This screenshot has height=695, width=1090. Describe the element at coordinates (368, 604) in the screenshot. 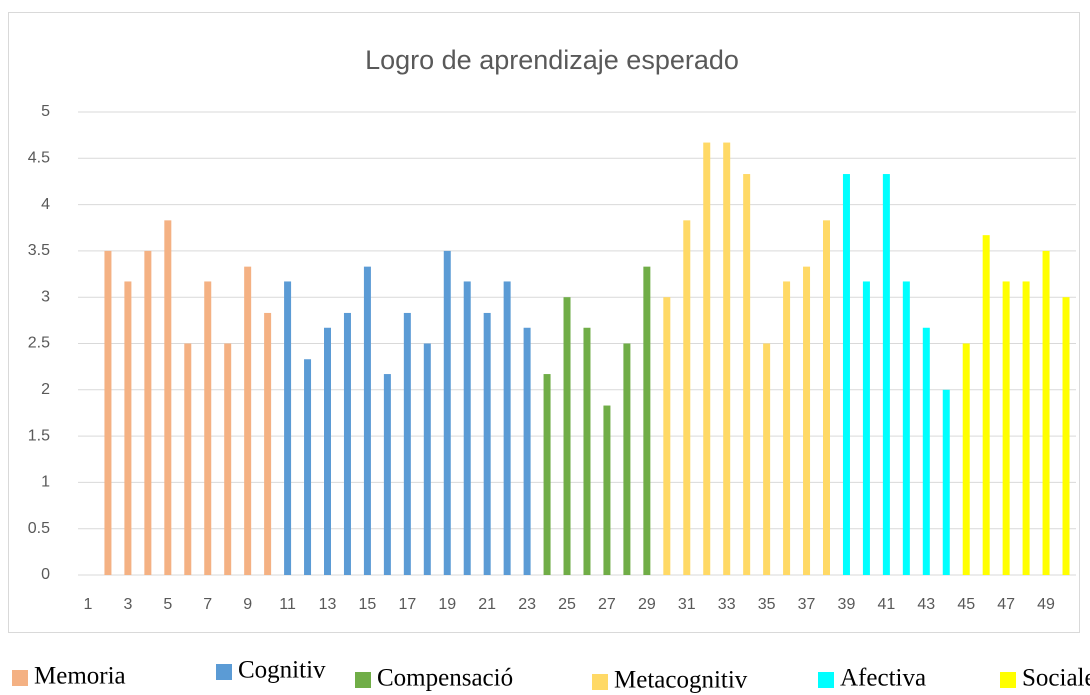

I see `x-tick-label: 15` at that location.